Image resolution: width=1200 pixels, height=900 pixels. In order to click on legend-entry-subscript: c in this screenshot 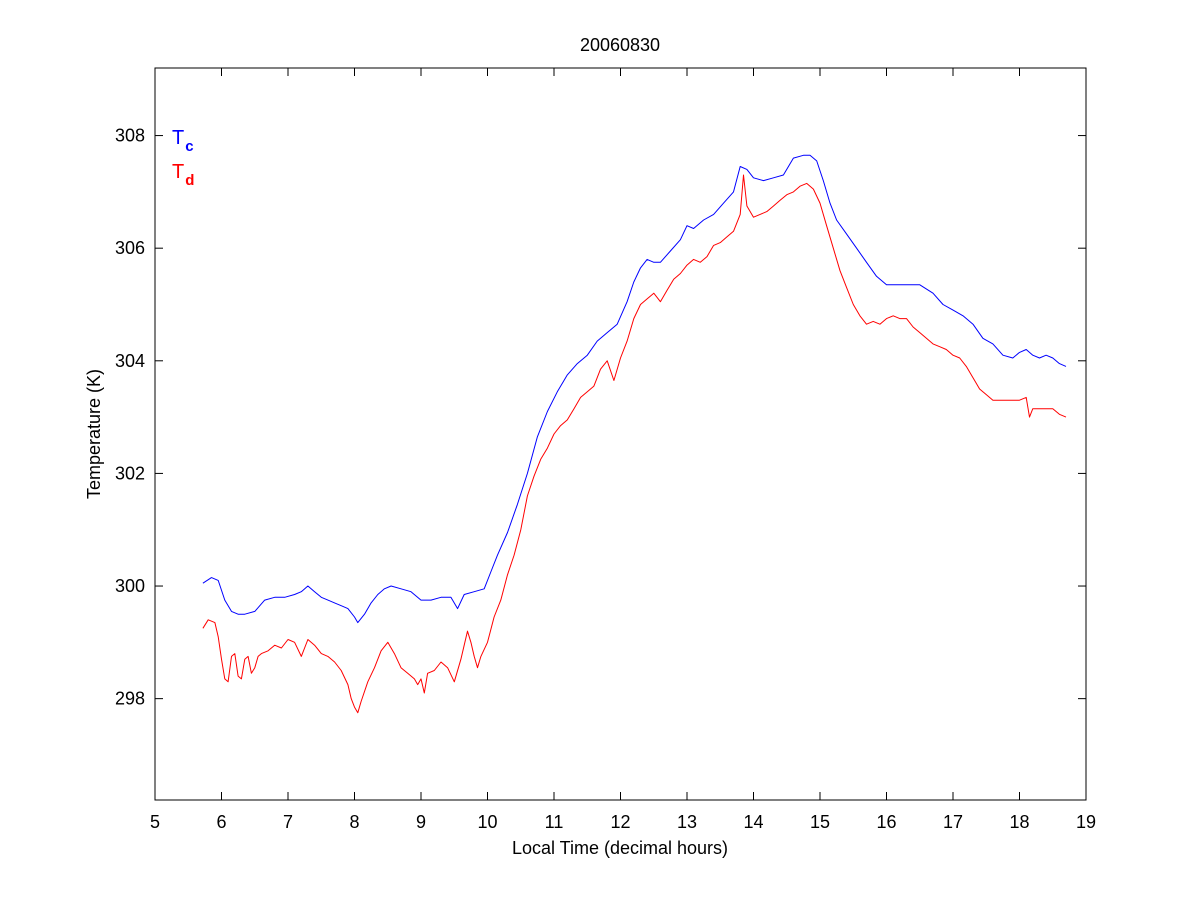, I will do `click(189, 146)`.